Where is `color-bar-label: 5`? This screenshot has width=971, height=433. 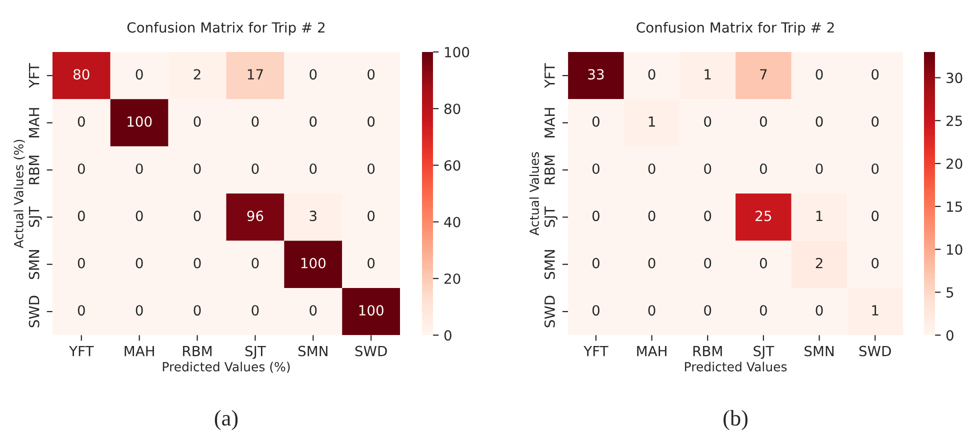 color-bar-label: 5 is located at coordinates (950, 292).